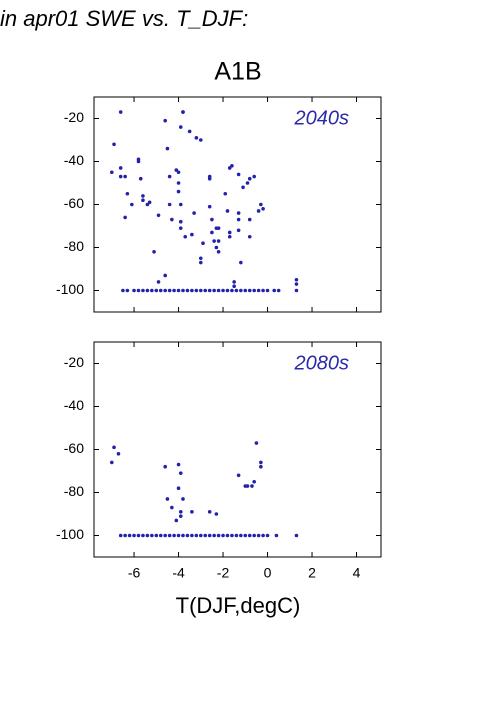  Describe the element at coordinates (322, 118) in the screenshot. I see `period-label: 2040s` at that location.